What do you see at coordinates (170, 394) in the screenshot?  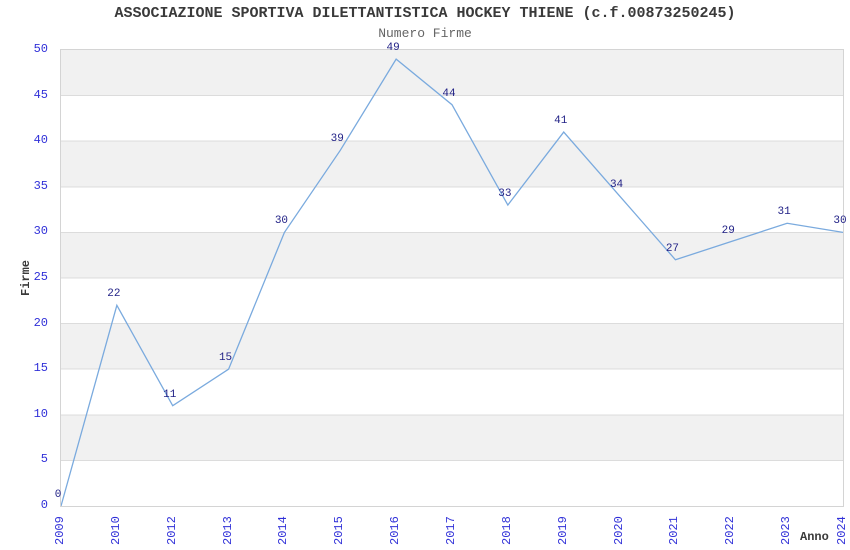 I see `data-point-label: 11` at bounding box center [170, 394].